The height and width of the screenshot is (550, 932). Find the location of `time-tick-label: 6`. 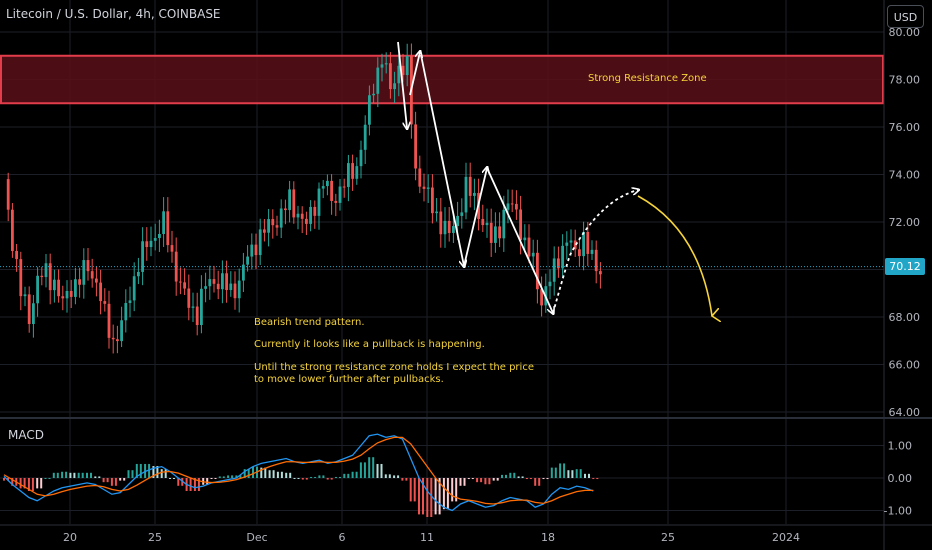

time-tick-label: 6 is located at coordinates (342, 537).